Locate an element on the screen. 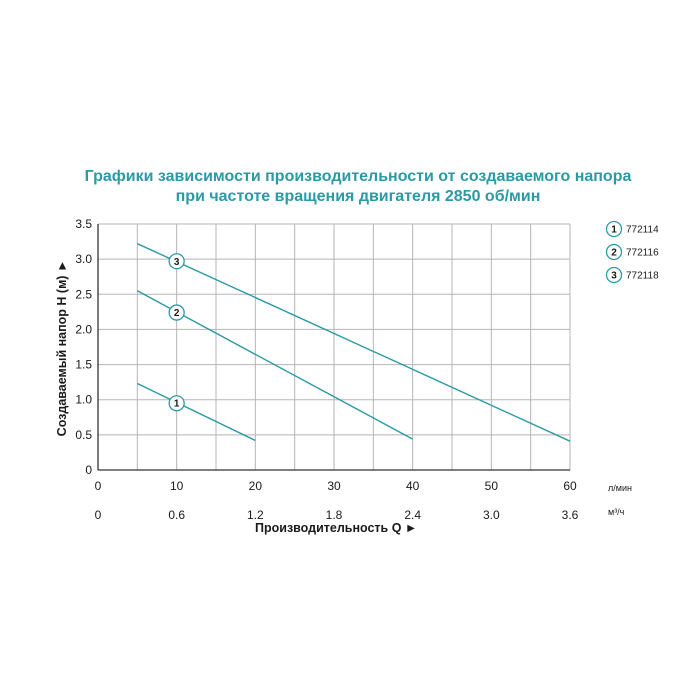  x-tick-label: 30 is located at coordinates (334, 486).